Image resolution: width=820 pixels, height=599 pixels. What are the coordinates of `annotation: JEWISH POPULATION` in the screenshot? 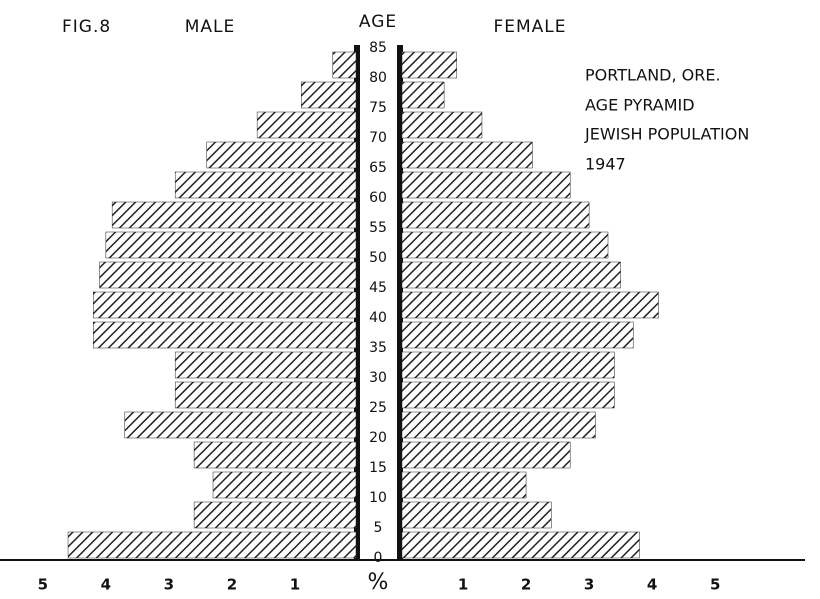 It's located at (666, 134).